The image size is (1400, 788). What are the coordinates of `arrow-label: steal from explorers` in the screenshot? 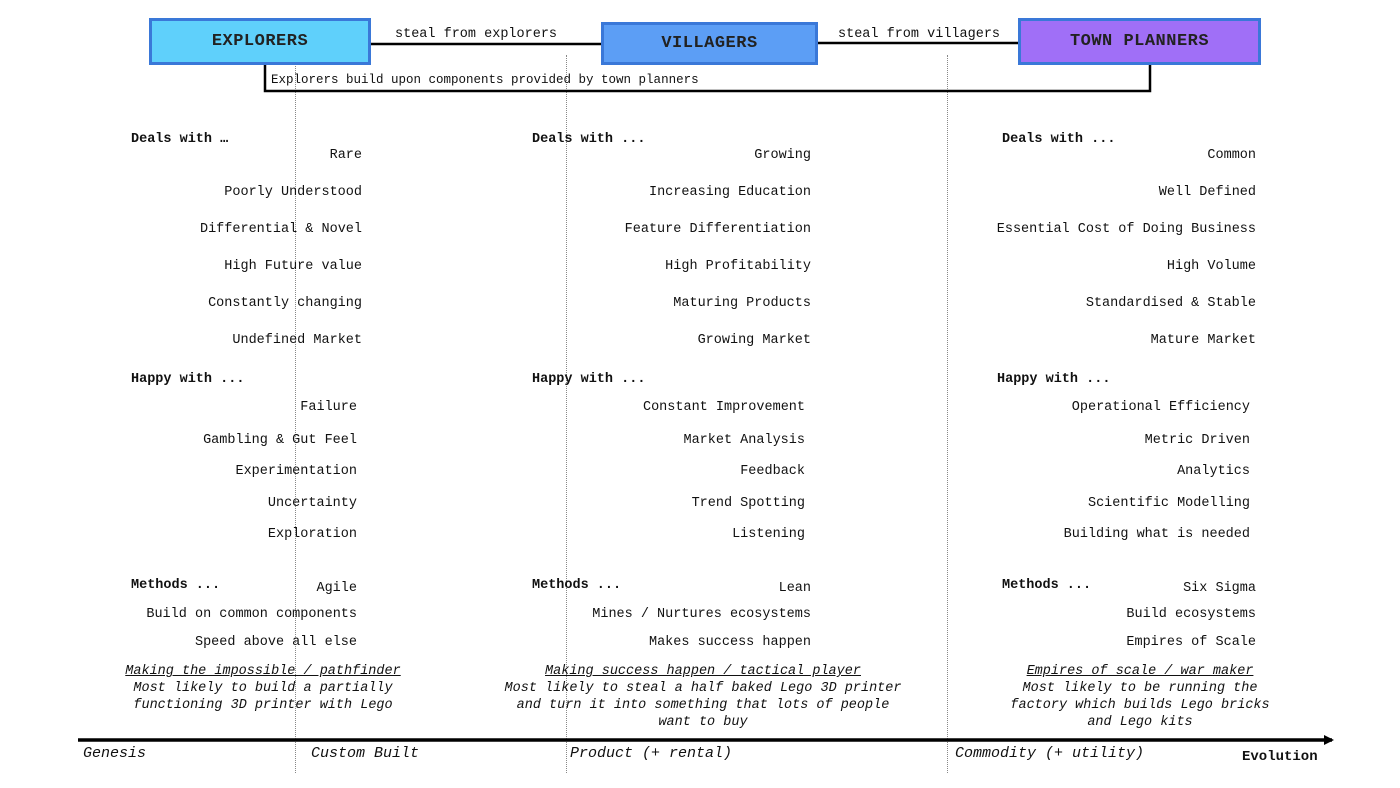 It's located at (476, 34).